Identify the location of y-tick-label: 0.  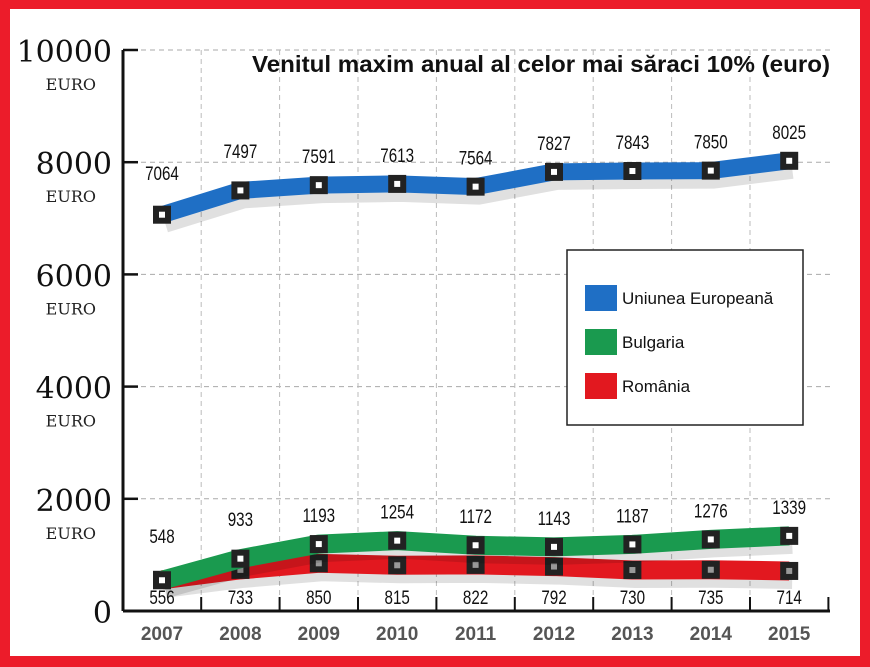
(102, 613).